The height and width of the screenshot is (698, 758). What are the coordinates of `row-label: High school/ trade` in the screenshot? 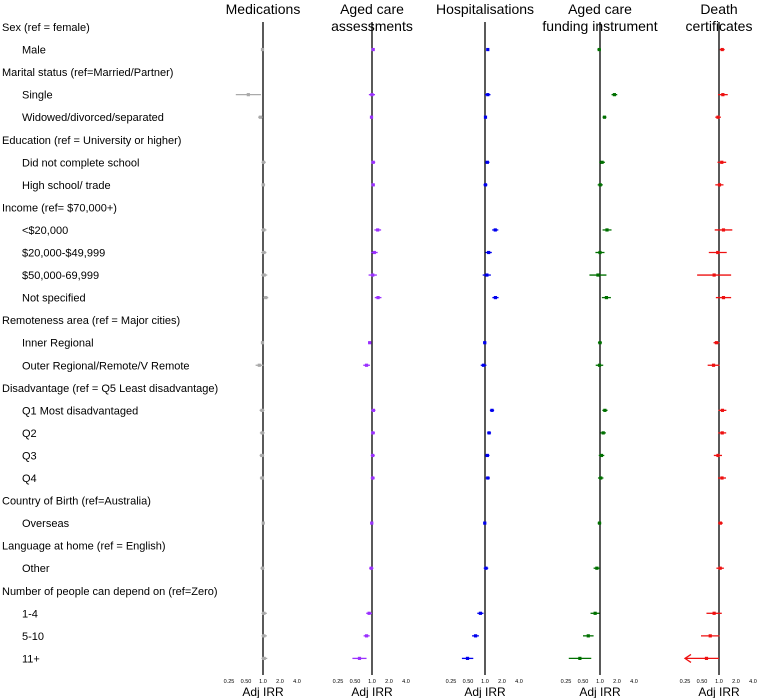 It's located at (66, 186).